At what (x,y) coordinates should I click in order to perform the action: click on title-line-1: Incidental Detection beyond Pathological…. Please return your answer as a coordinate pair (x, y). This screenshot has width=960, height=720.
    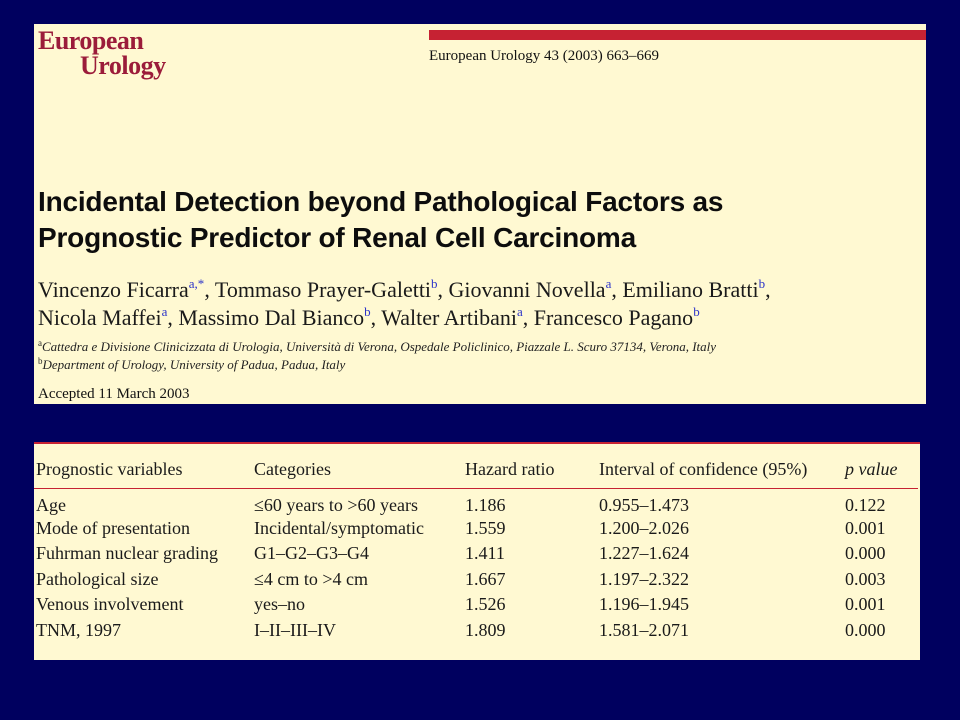
    Looking at the image, I should click on (381, 201).